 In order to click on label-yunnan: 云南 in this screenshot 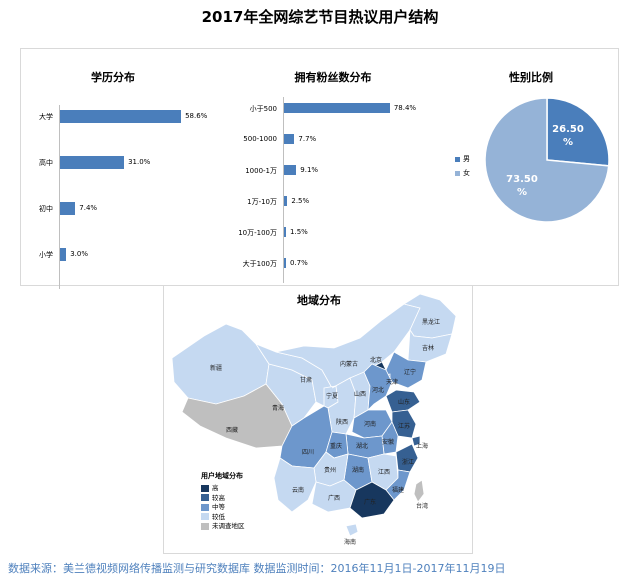, I will do `click(298, 490)`.